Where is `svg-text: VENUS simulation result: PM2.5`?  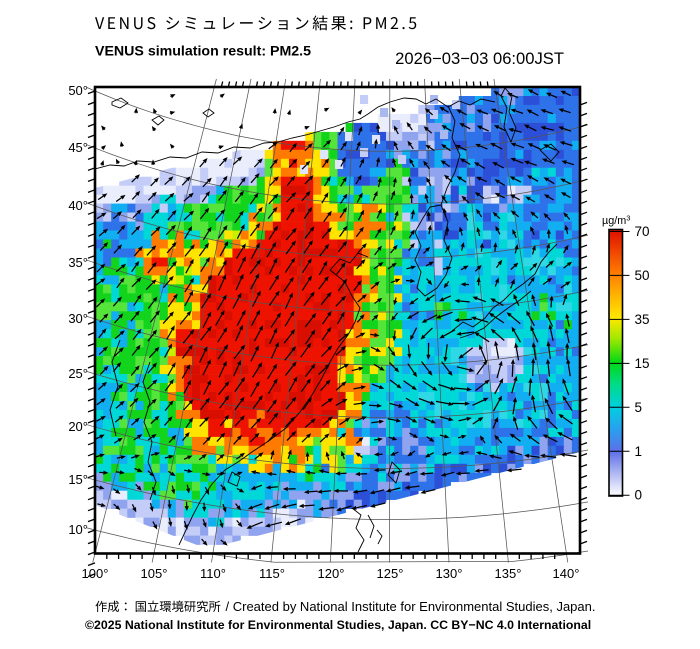 svg-text: VENUS simulation result: PM2.5 is located at coordinates (203, 52).